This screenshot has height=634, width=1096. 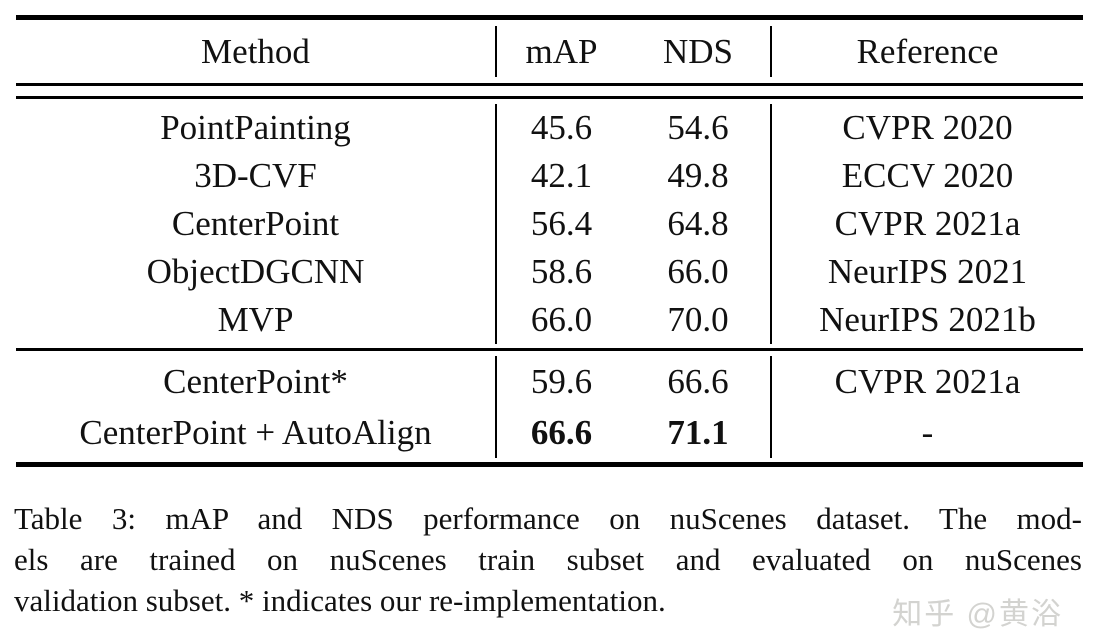 I want to click on table-row: ObjectDGCNN 58.6 66.0 NeurIPS 2021, so click(x=549, y=272).